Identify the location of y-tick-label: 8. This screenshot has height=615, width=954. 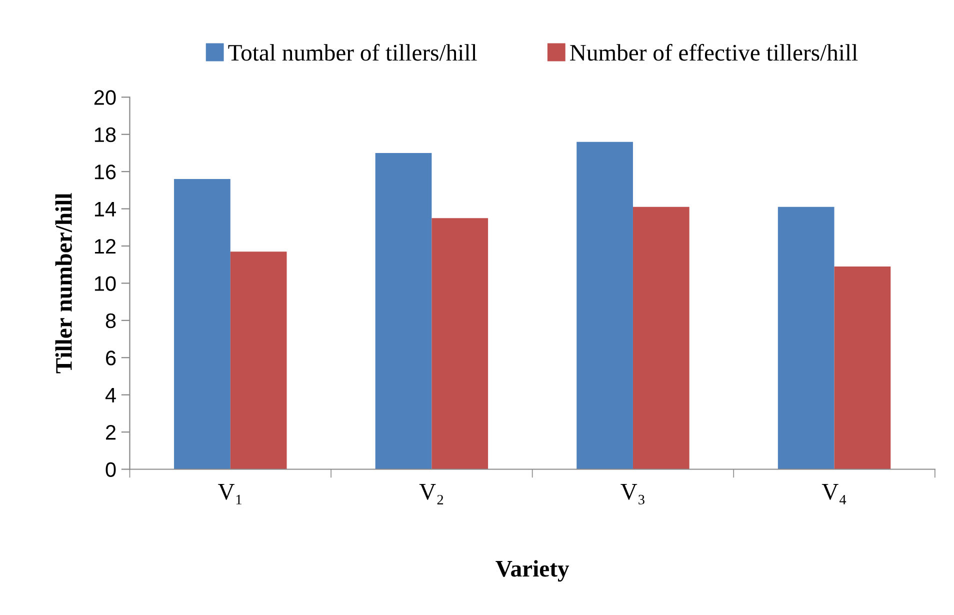
(111, 320).